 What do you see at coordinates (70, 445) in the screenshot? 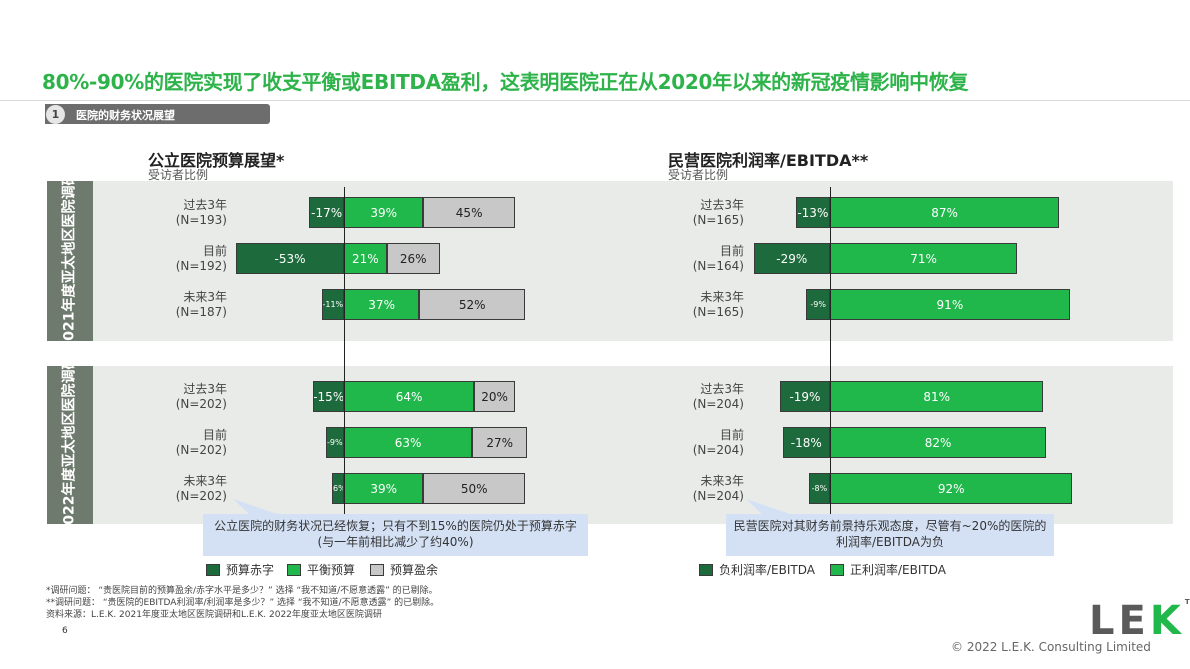
I see `survey-2022-label: 2022年度亚太地区医院调研` at bounding box center [70, 445].